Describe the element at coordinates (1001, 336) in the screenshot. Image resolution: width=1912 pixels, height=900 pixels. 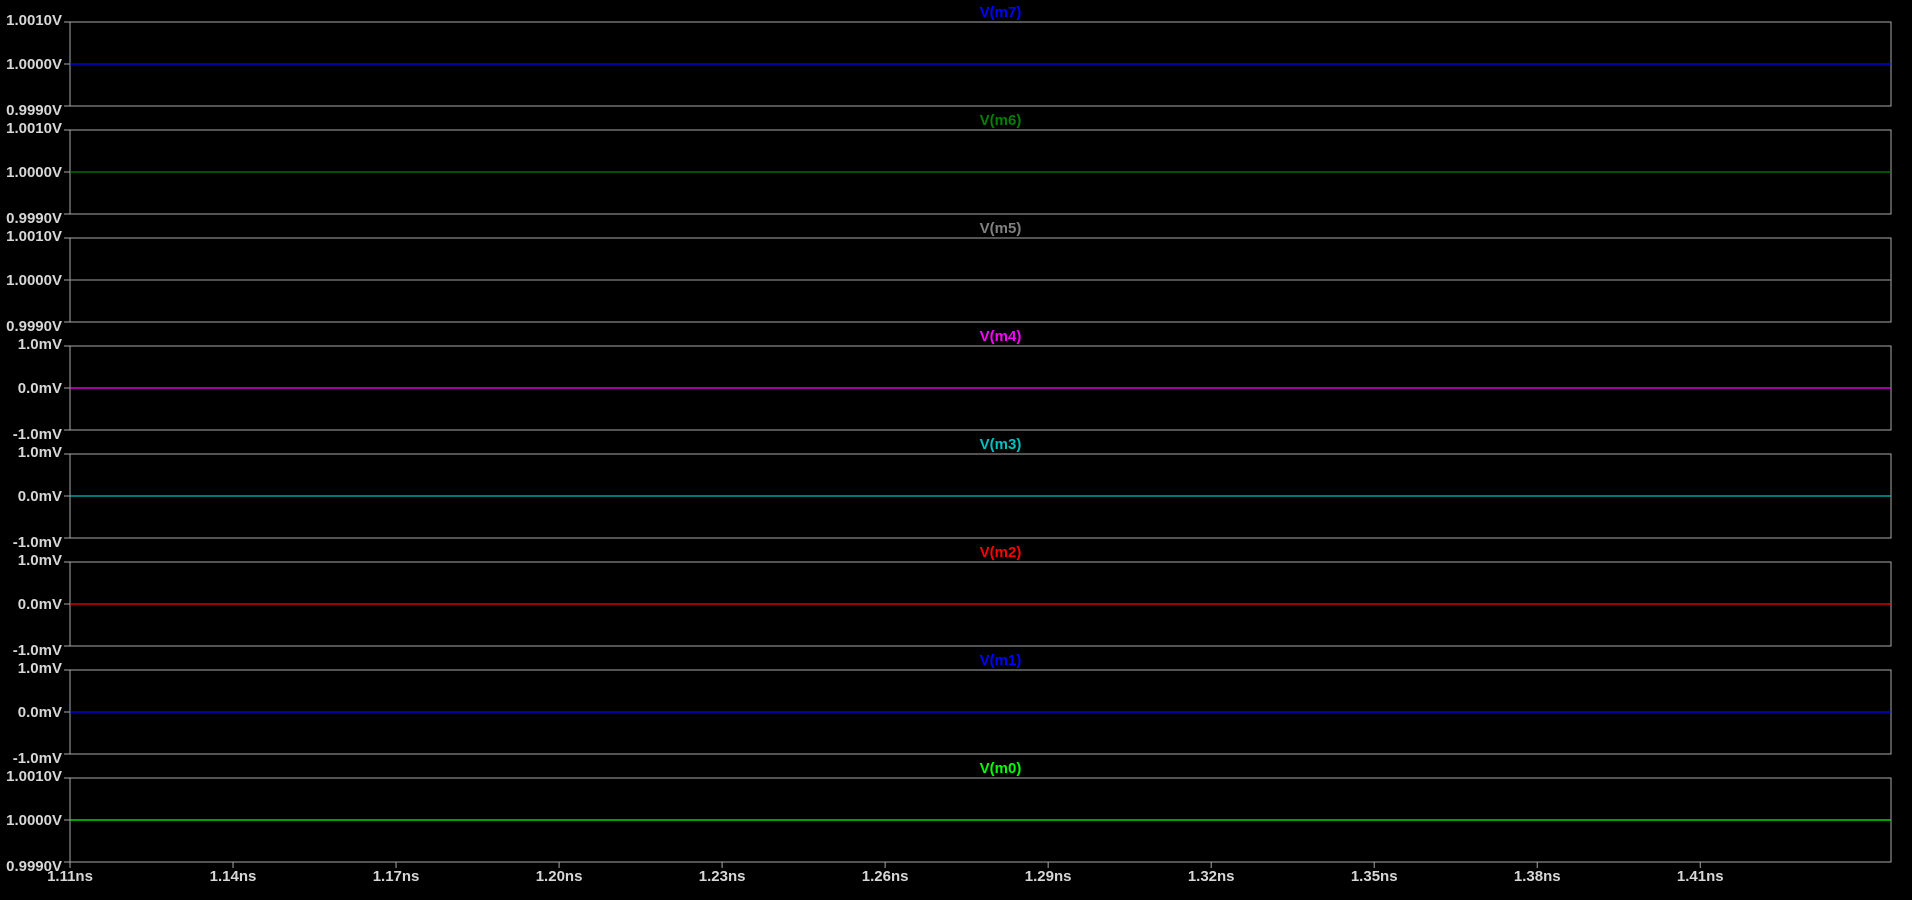
I see `trace-name: V(m4)` at that location.